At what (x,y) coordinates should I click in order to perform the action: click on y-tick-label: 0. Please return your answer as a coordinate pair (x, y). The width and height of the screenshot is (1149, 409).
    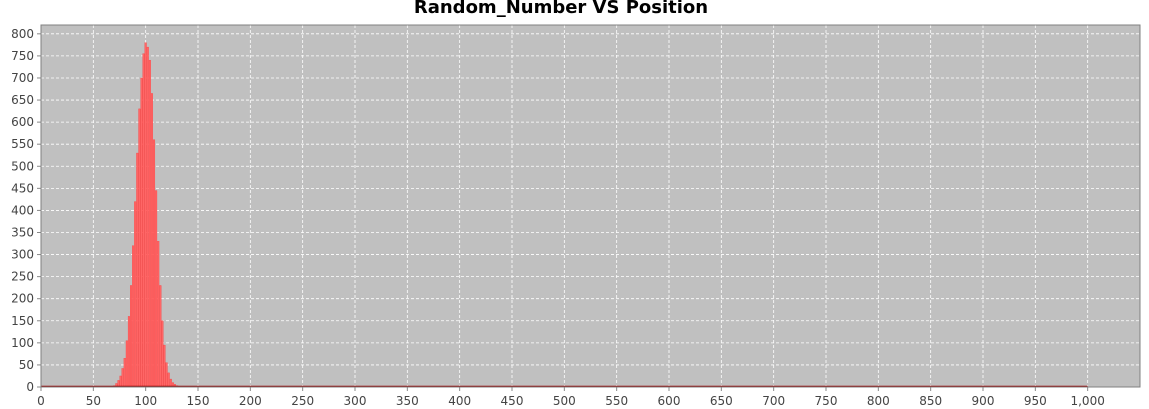
    Looking at the image, I should click on (30, 387).